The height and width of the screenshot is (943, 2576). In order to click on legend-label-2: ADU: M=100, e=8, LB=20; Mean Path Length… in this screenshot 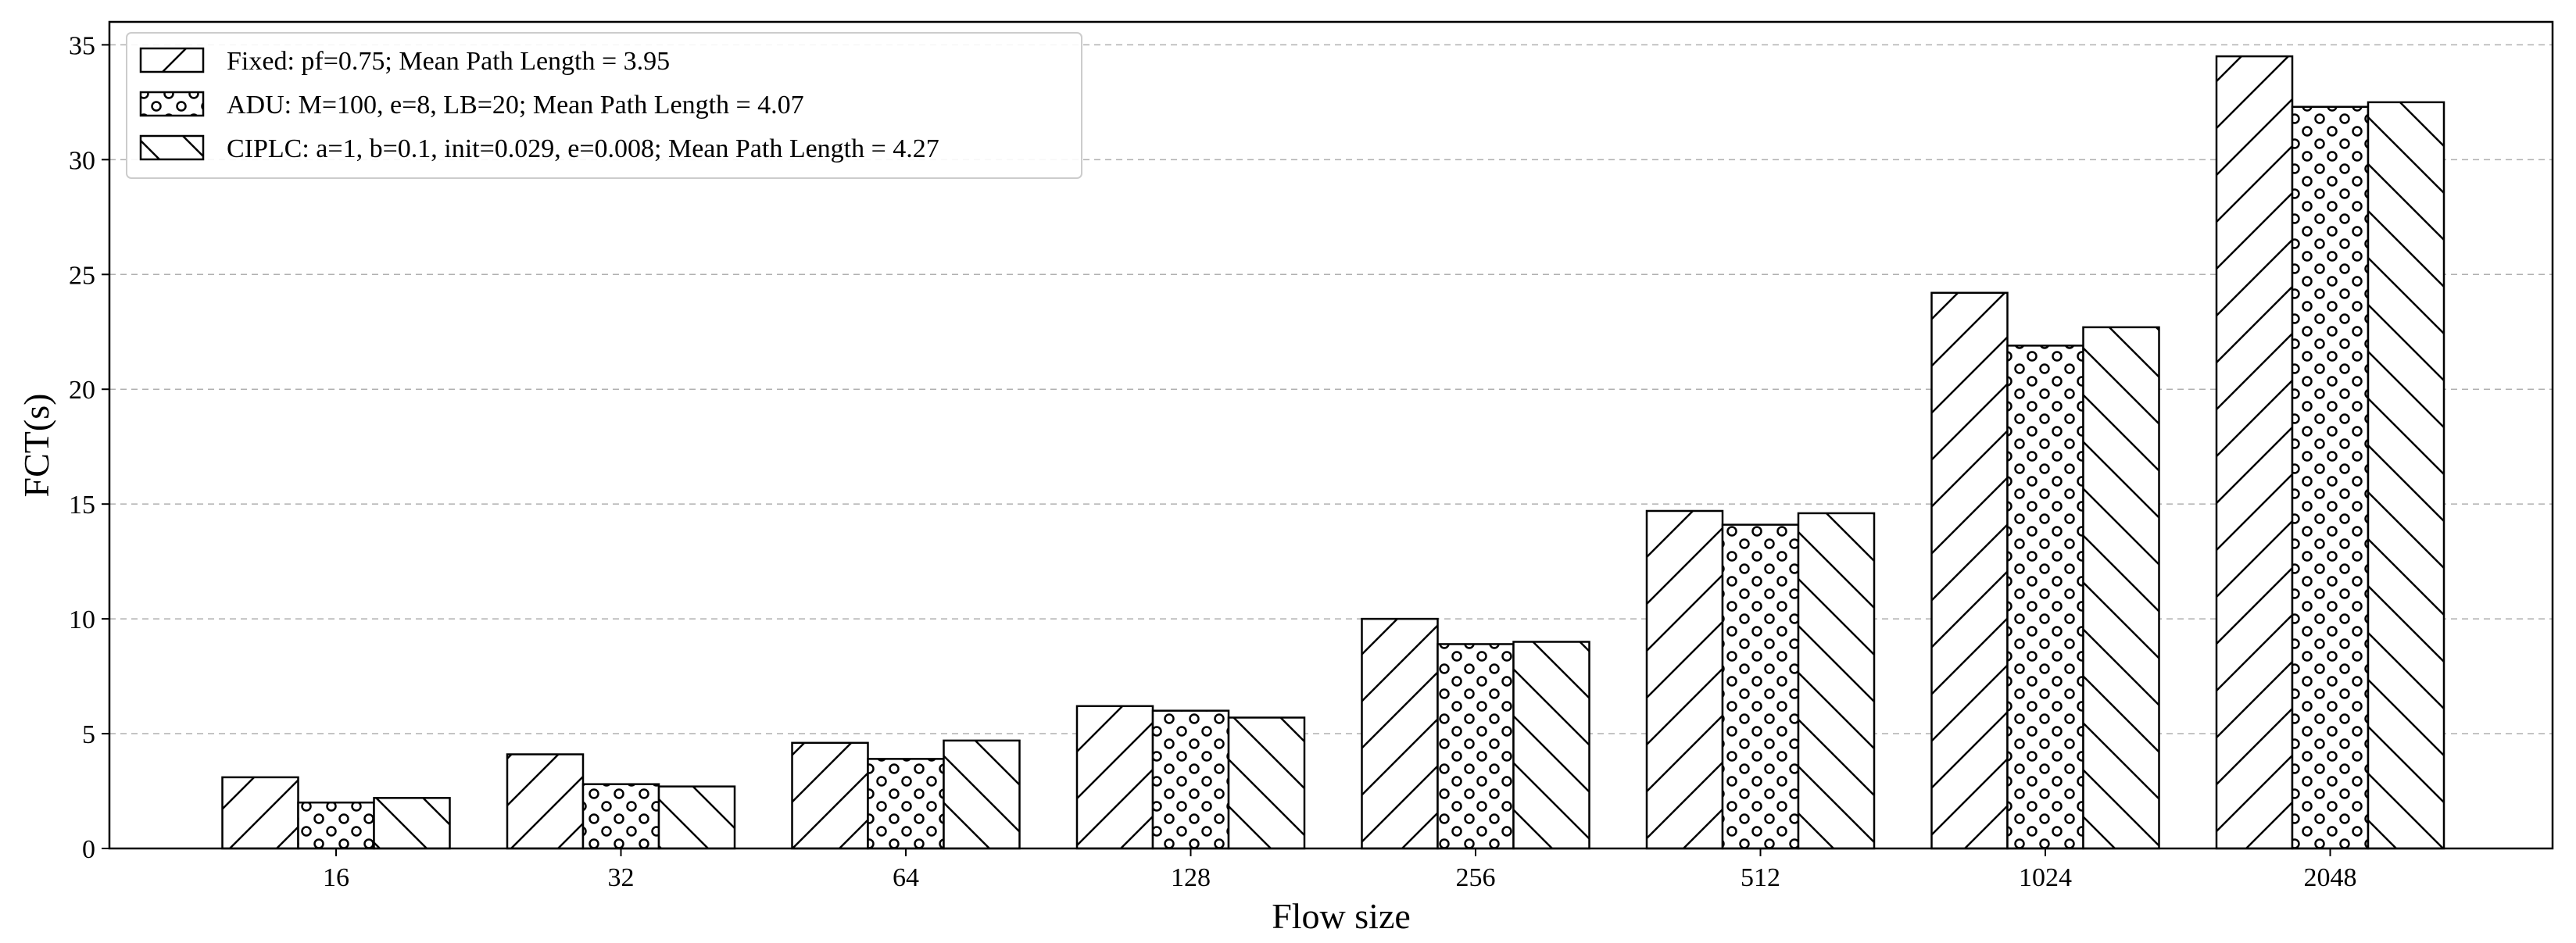, I will do `click(515, 105)`.